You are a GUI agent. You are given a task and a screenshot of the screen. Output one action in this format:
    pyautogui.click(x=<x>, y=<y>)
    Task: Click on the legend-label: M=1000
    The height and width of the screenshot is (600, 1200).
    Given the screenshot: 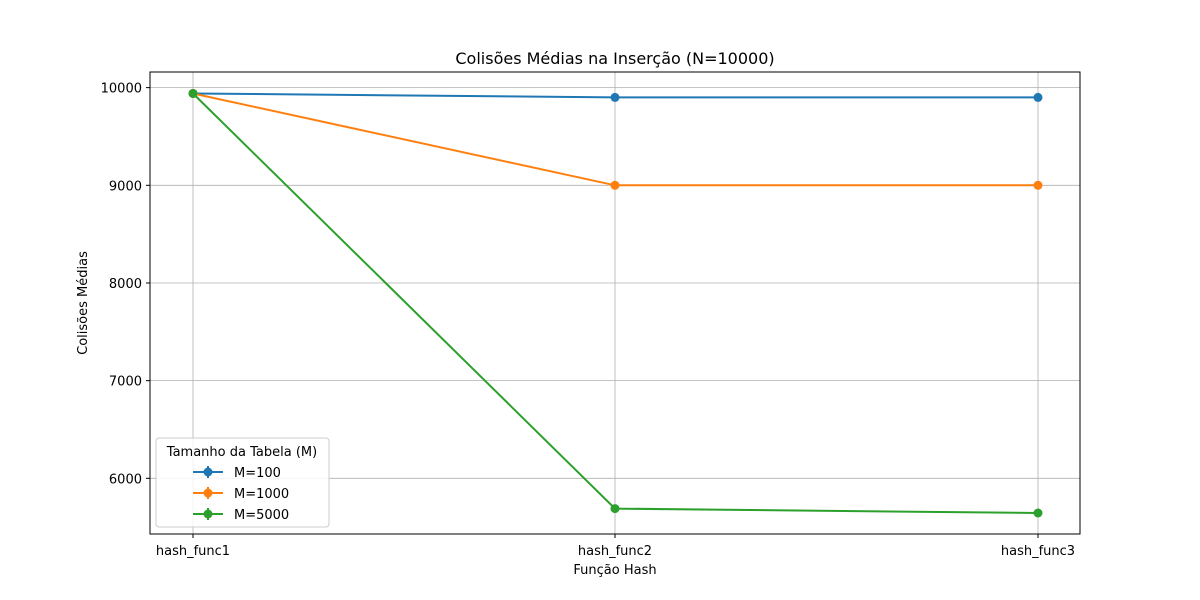 What is the action you would take?
    pyautogui.click(x=261, y=494)
    